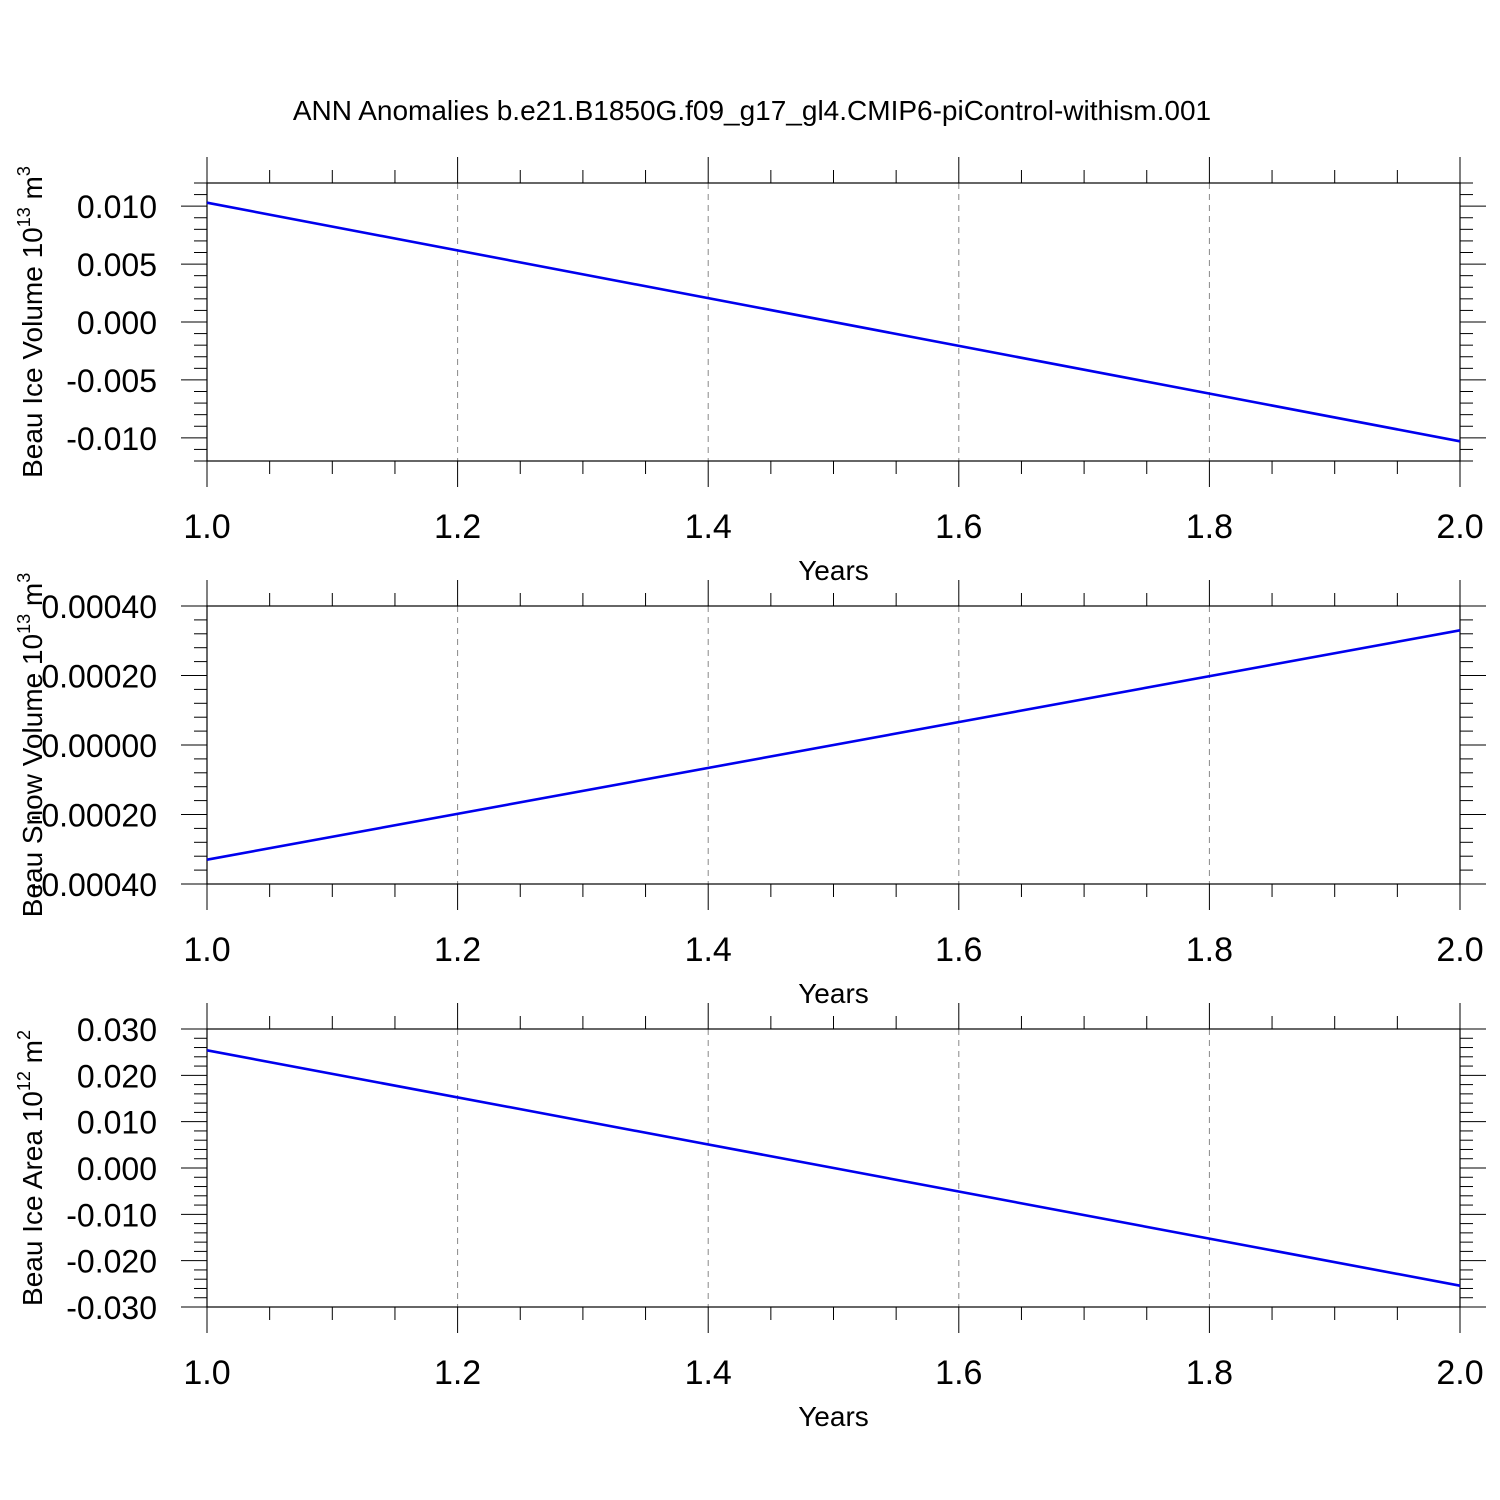 The height and width of the screenshot is (1500, 1500). What do you see at coordinates (94, 885) in the screenshot?
I see `y-tick-label: -0.00040` at bounding box center [94, 885].